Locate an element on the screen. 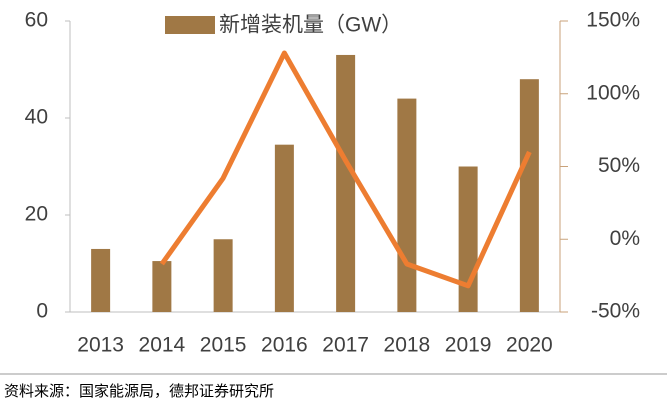 This screenshot has height=408, width=667. x-tick-label: 2014 is located at coordinates (162, 345).